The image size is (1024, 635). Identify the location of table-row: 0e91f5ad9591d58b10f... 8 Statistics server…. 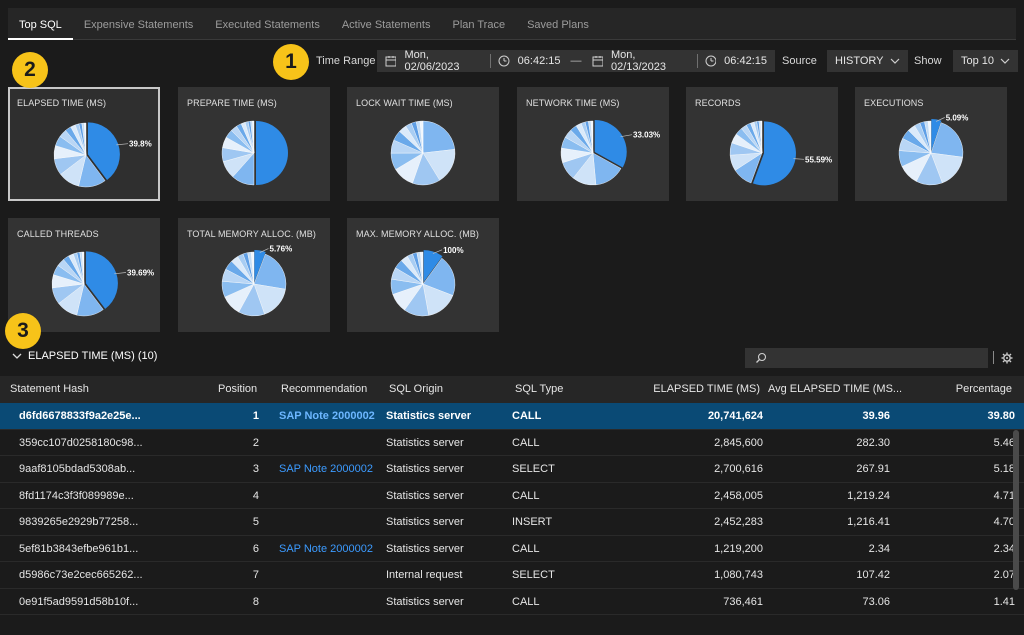
(512, 602).